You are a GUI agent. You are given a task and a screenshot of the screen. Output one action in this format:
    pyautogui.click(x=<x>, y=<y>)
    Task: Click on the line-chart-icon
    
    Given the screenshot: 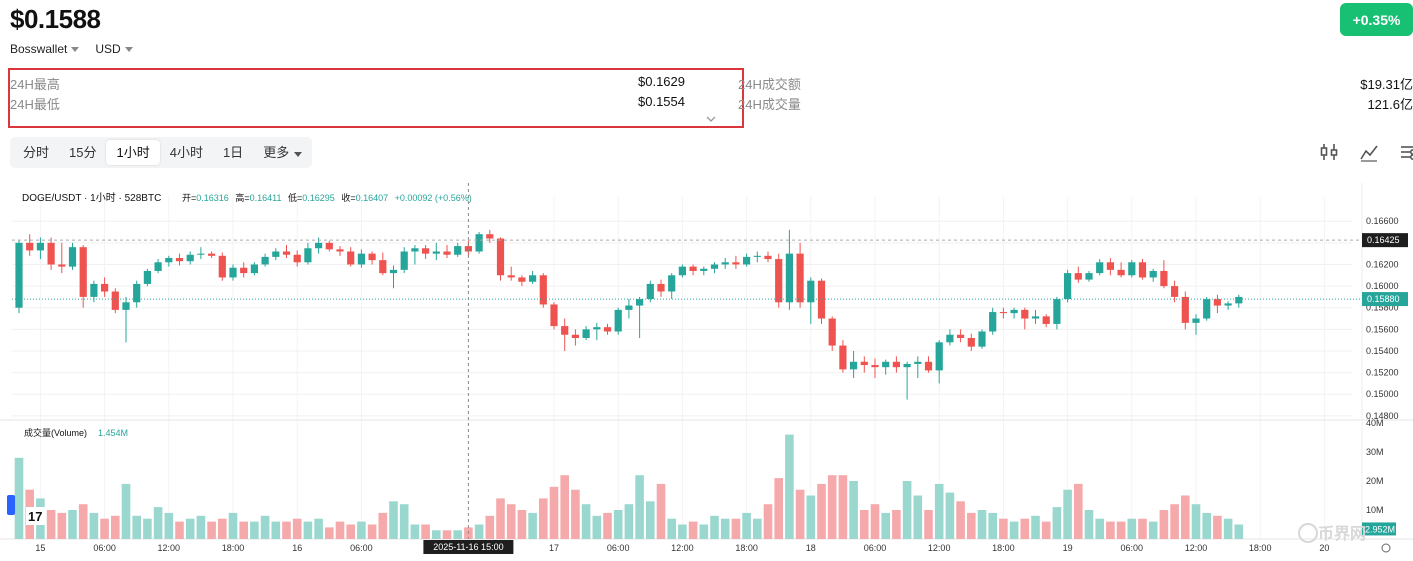 What is the action you would take?
    pyautogui.click(x=1369, y=152)
    